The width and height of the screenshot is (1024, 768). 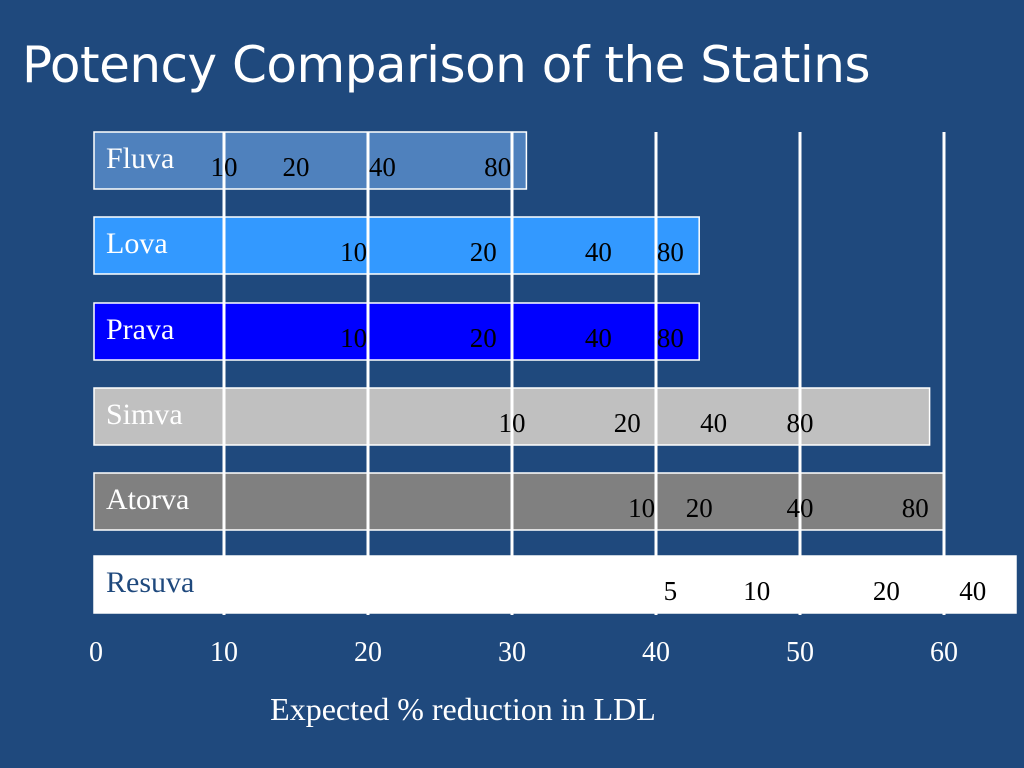 What do you see at coordinates (396, 245) in the screenshot?
I see `bar-lova` at bounding box center [396, 245].